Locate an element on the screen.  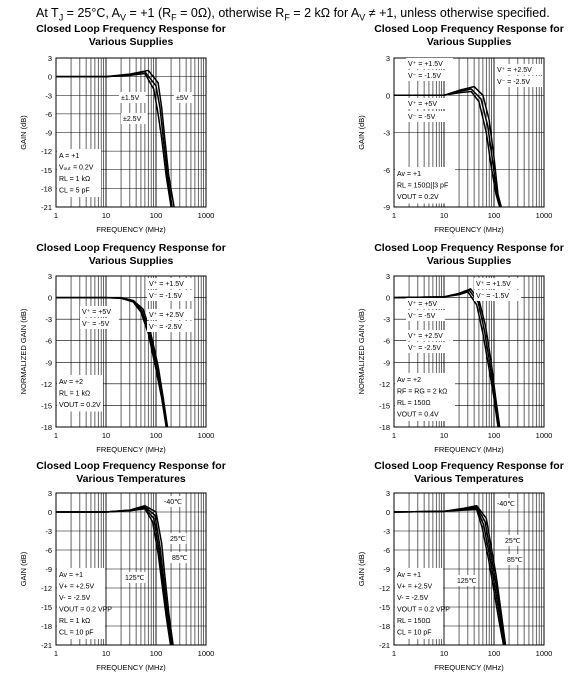
series-annotation: ±5V is located at coordinates (182, 98).